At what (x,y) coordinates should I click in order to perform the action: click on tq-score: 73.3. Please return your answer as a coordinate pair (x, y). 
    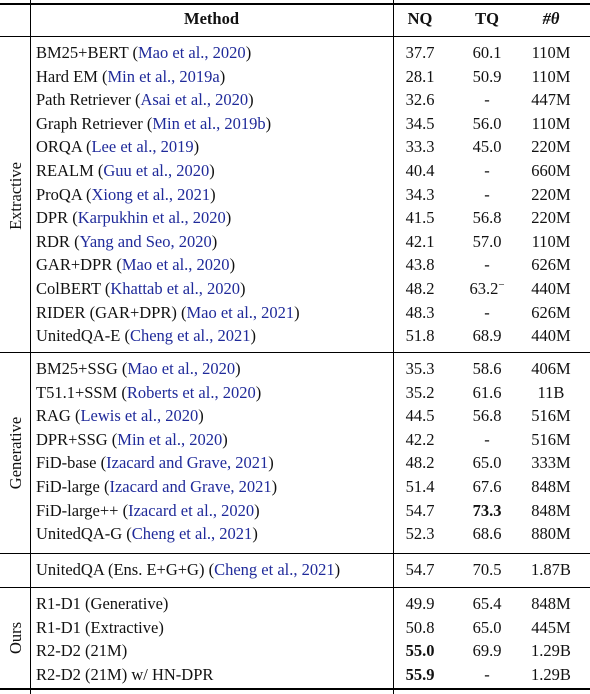
    Looking at the image, I should click on (487, 510).